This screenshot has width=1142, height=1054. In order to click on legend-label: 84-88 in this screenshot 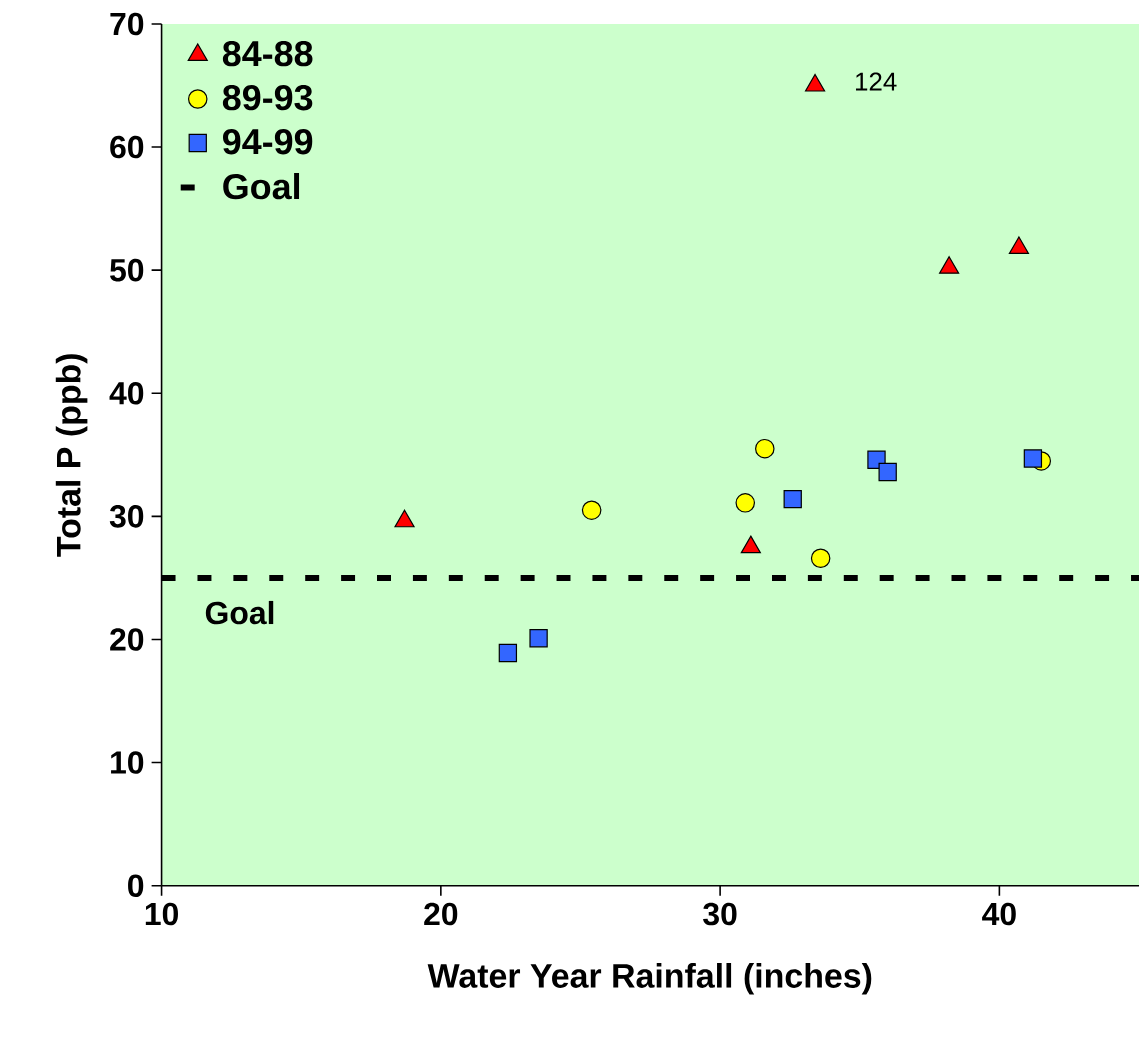, I will do `click(267, 53)`.